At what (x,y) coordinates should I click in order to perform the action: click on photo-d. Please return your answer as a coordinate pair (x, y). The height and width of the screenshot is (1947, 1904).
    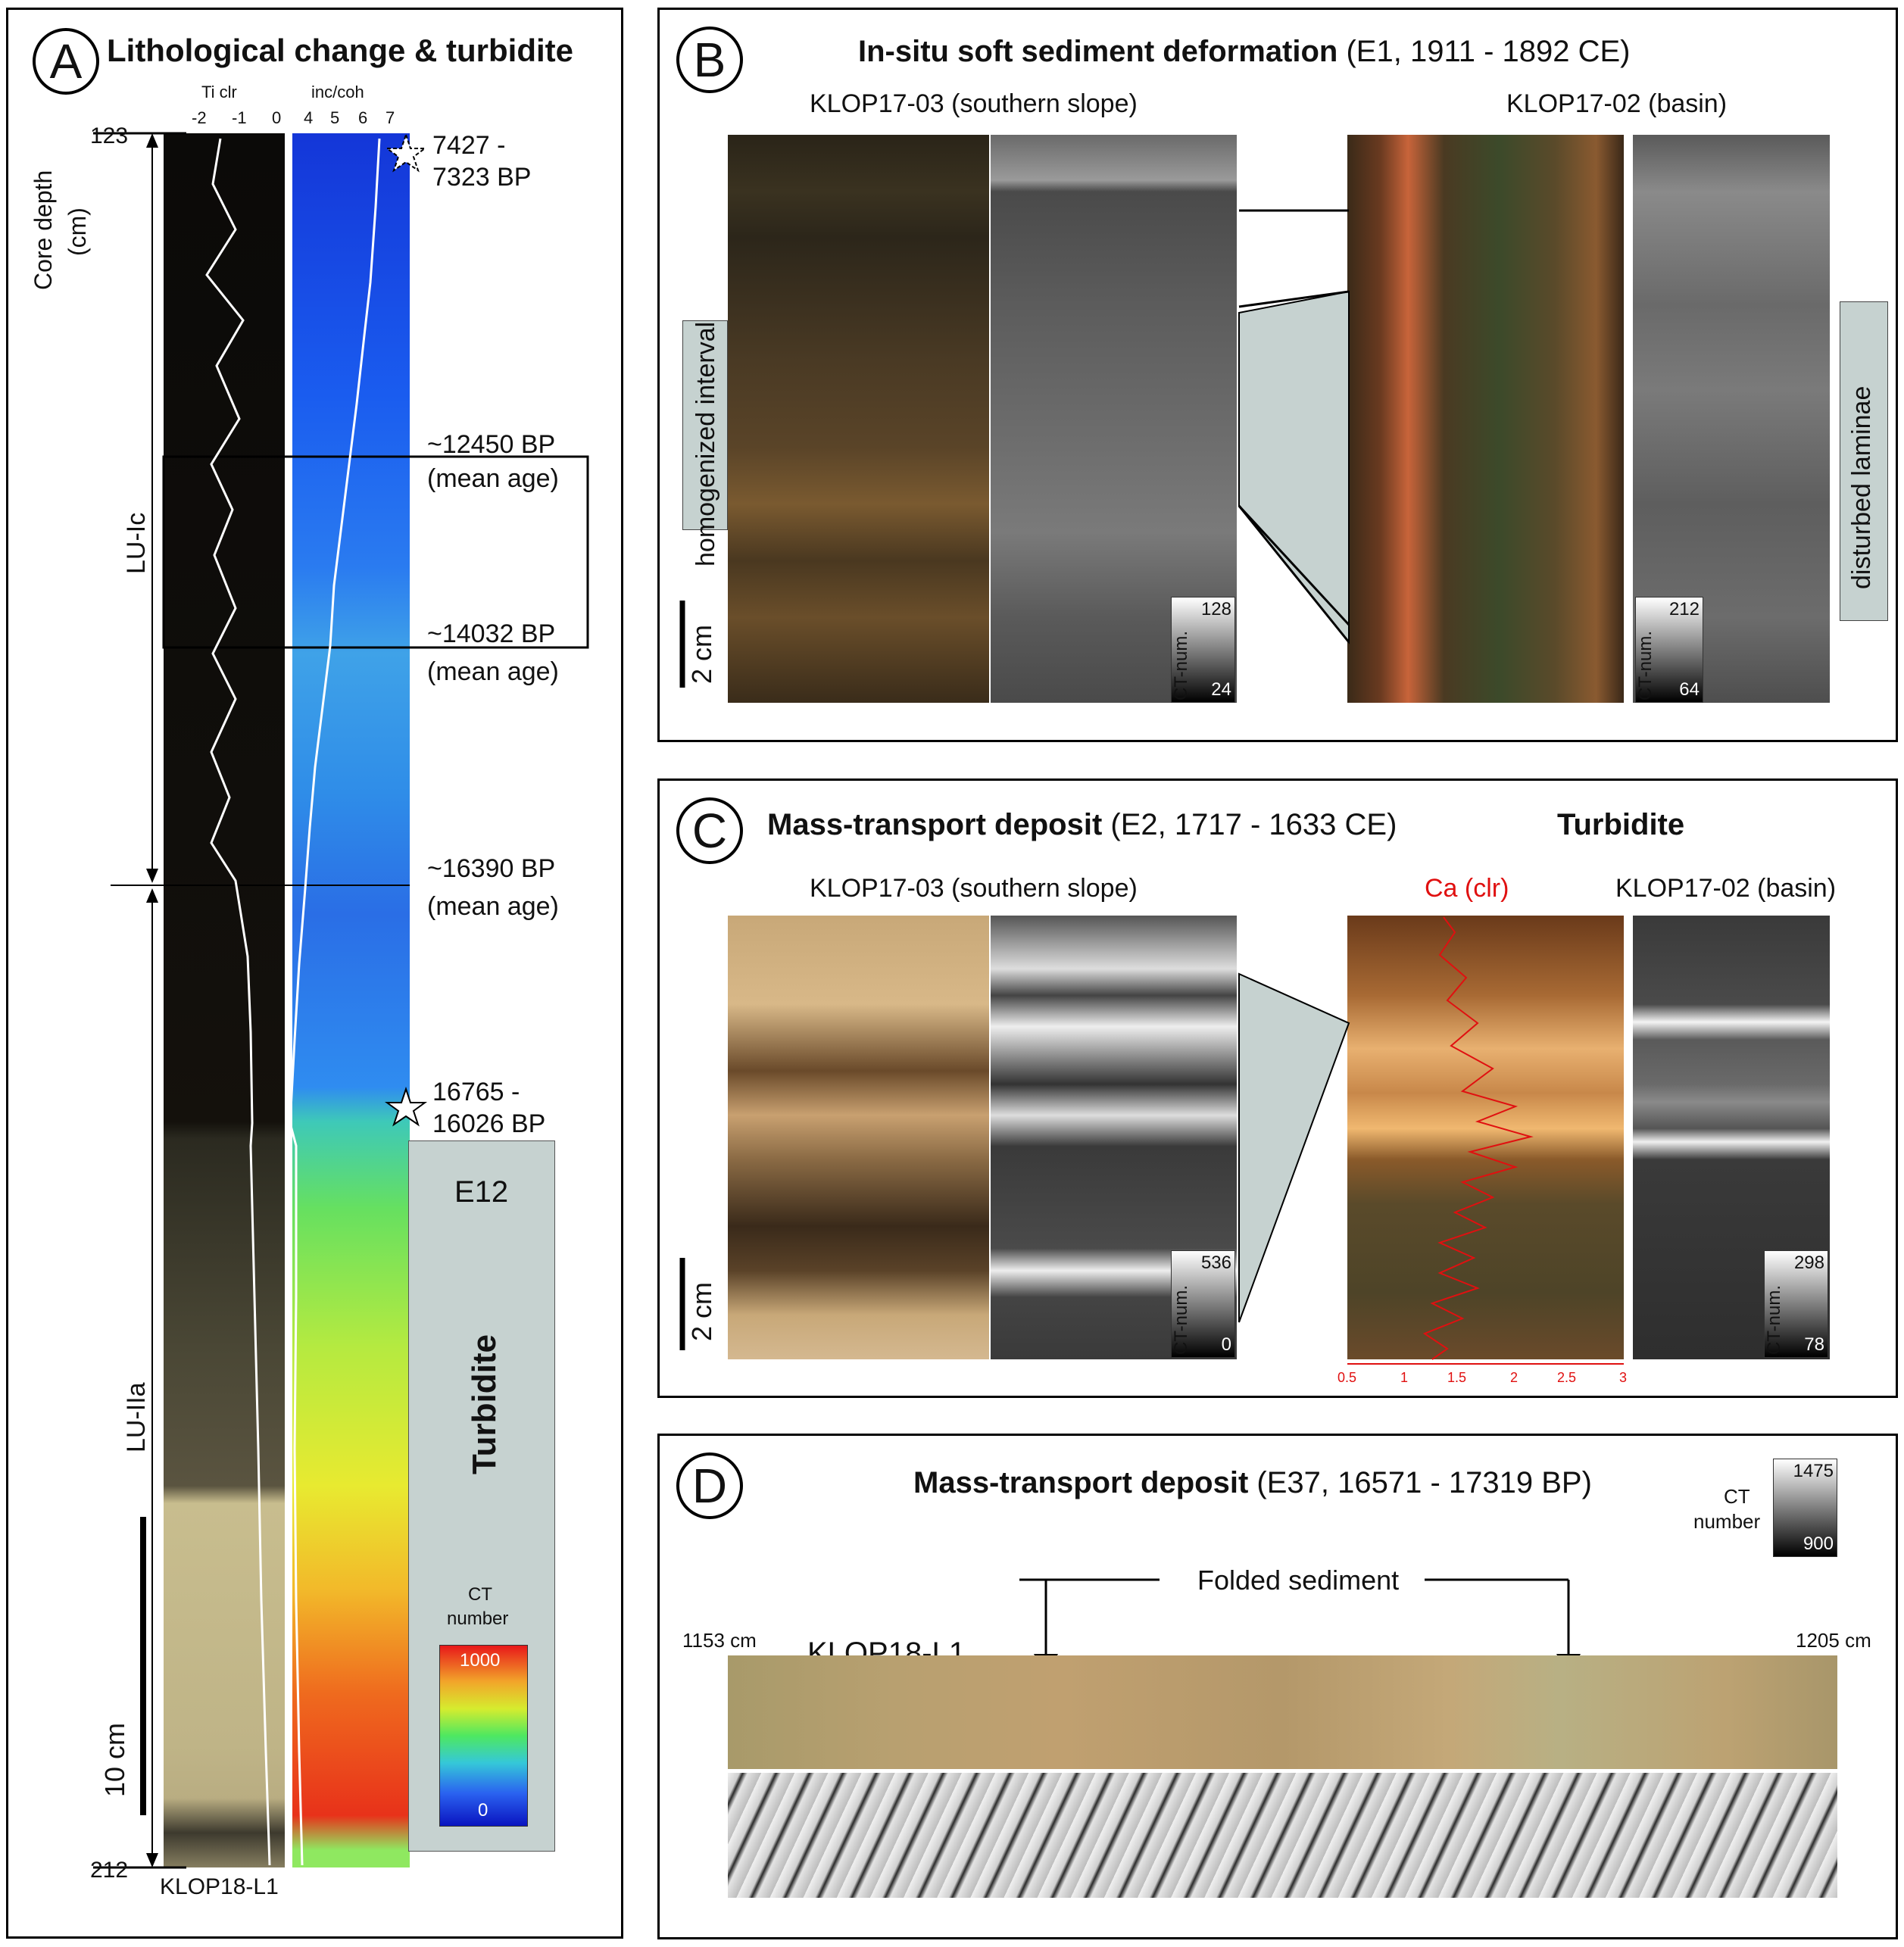
    Looking at the image, I should click on (1282, 1712).